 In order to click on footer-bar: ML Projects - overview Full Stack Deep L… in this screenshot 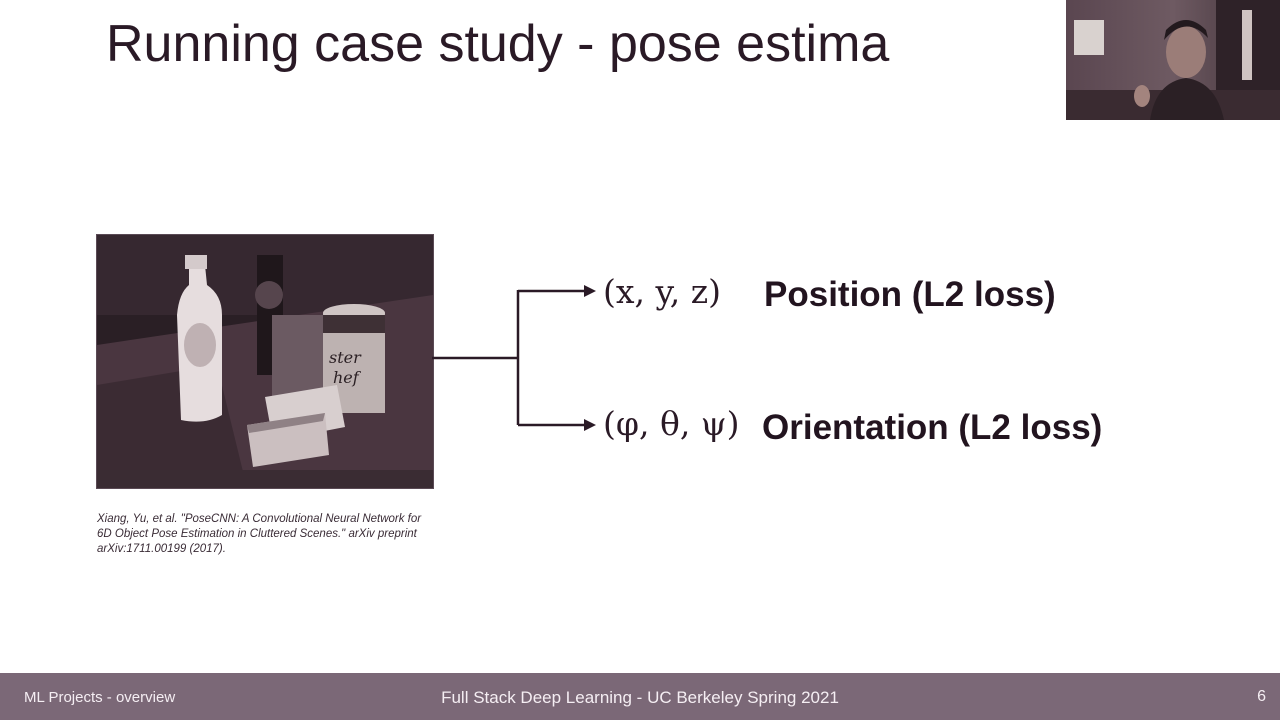, I will do `click(640, 696)`.